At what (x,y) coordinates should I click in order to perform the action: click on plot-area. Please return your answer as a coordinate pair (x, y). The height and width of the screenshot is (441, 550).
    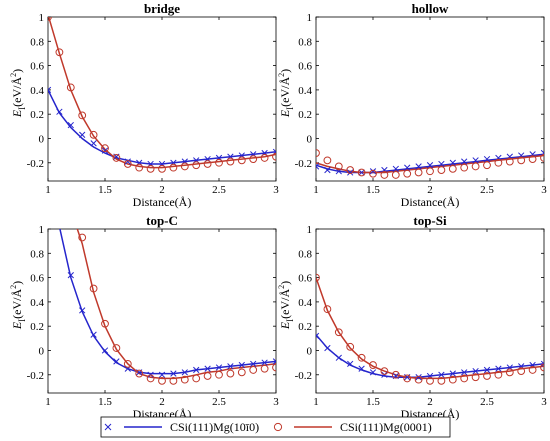
    Looking at the image, I should click on (430, 329).